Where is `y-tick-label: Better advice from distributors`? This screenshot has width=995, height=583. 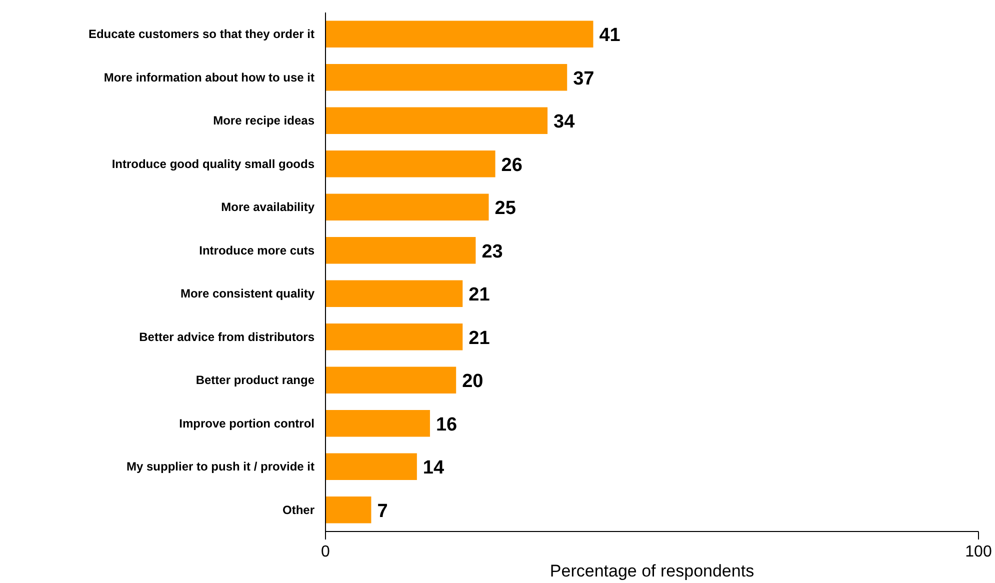
y-tick-label: Better advice from distributors is located at coordinates (227, 337).